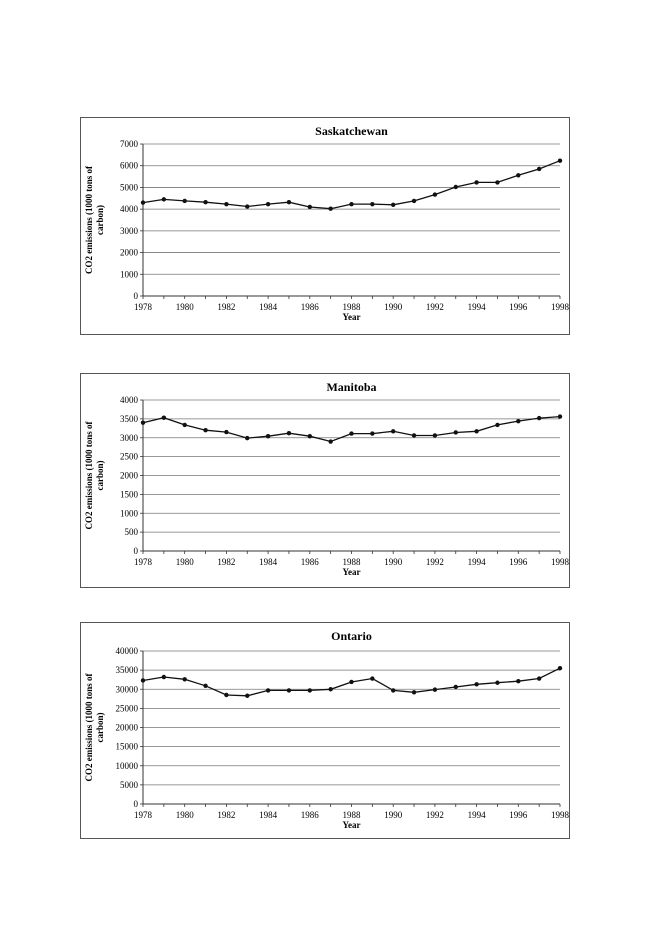 The width and height of the screenshot is (648, 936). What do you see at coordinates (127, 766) in the screenshot?
I see `y-tick-label: 10000` at bounding box center [127, 766].